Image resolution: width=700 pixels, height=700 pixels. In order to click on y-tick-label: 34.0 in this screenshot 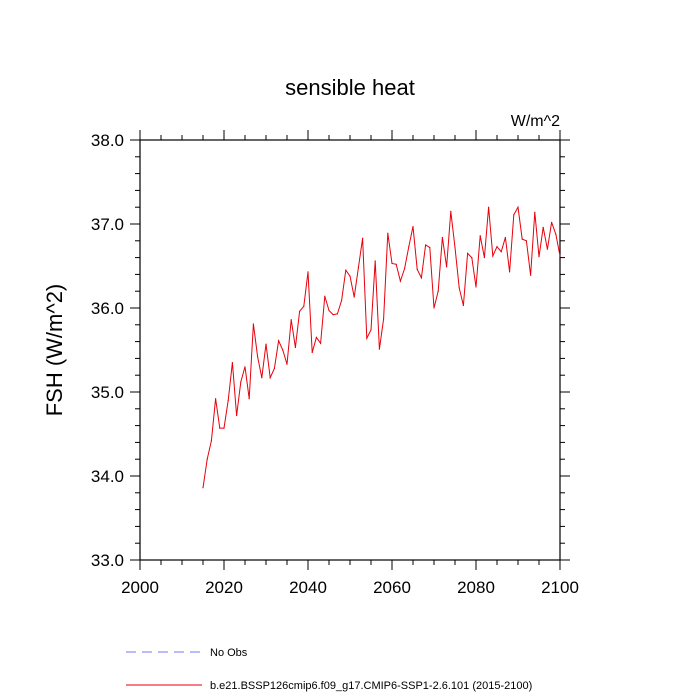, I will do `click(107, 476)`.